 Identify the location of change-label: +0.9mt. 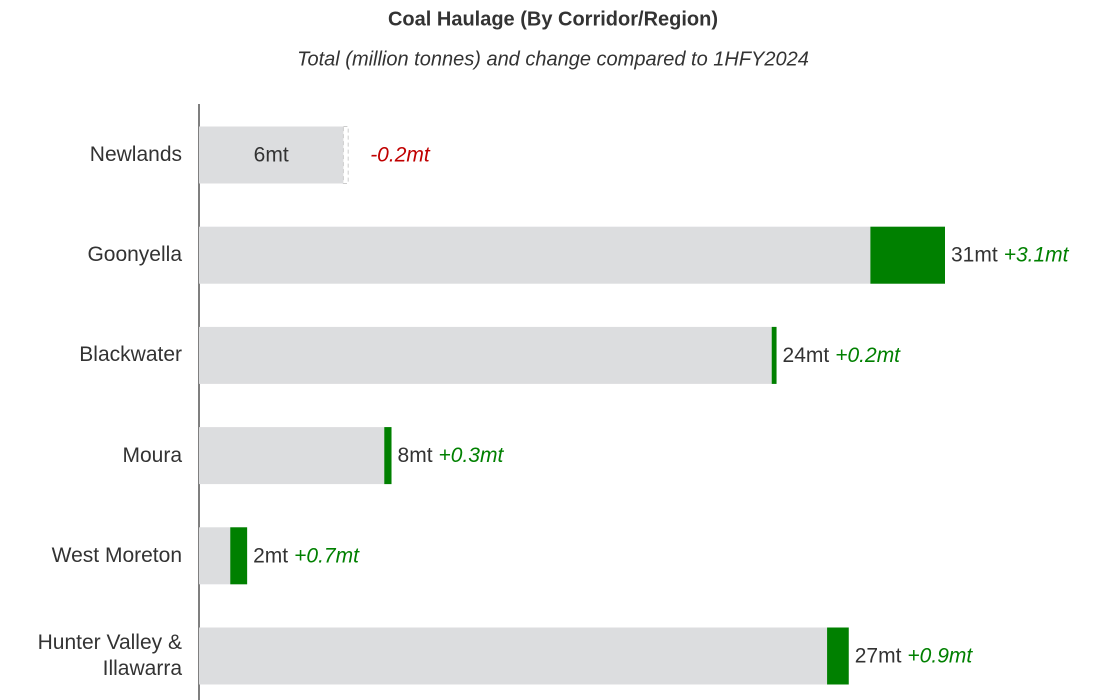
(940, 656).